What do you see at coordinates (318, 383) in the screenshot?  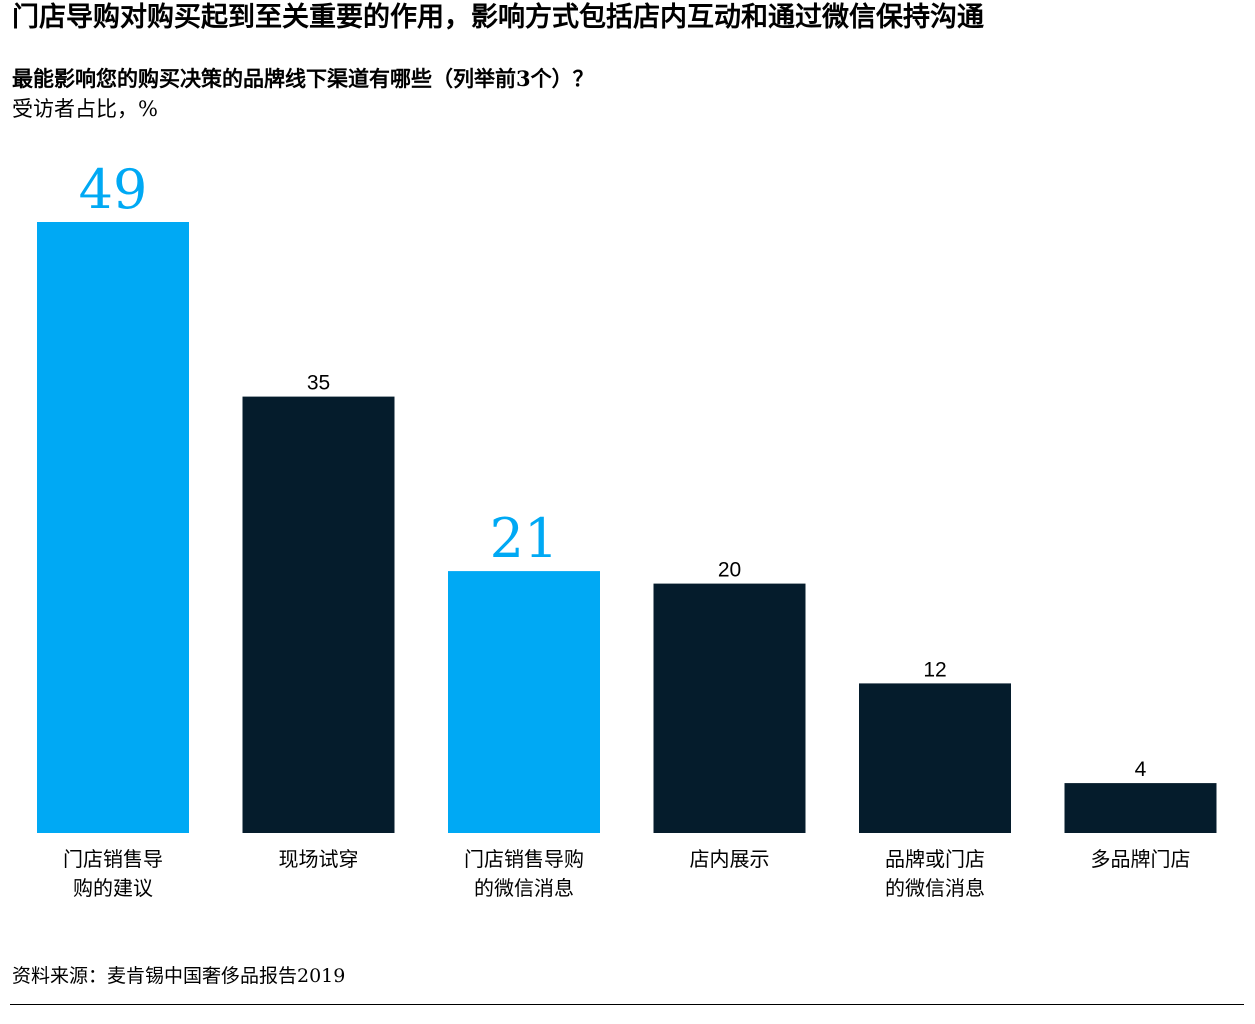 I see `data-label-2: 35` at bounding box center [318, 383].